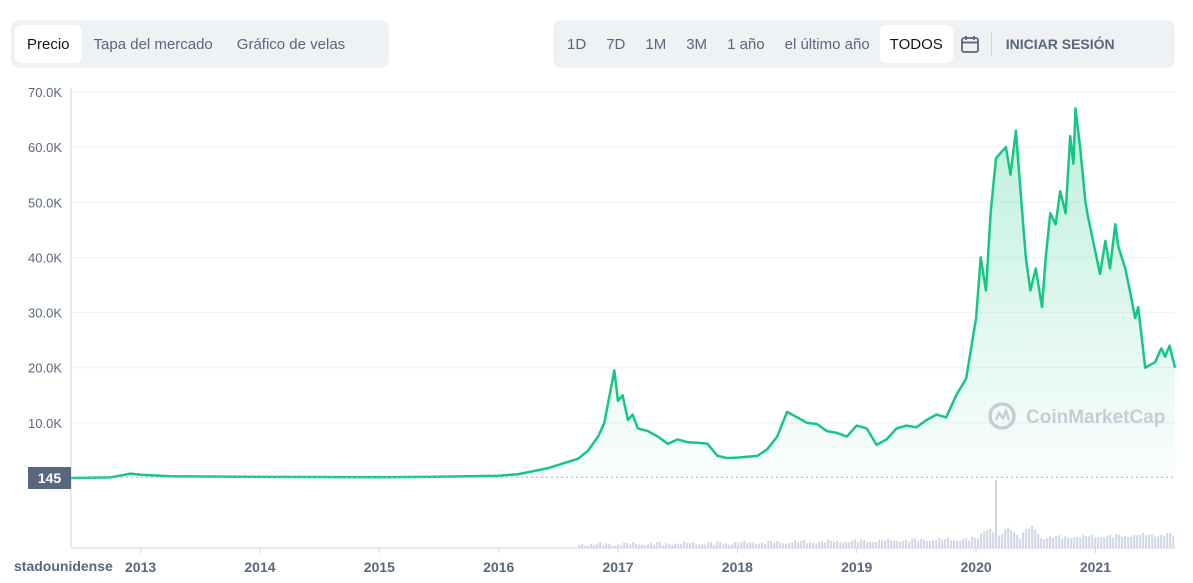 This screenshot has width=1193, height=583. Describe the element at coordinates (50, 478) in the screenshot. I see `current-value-text: 145` at that location.